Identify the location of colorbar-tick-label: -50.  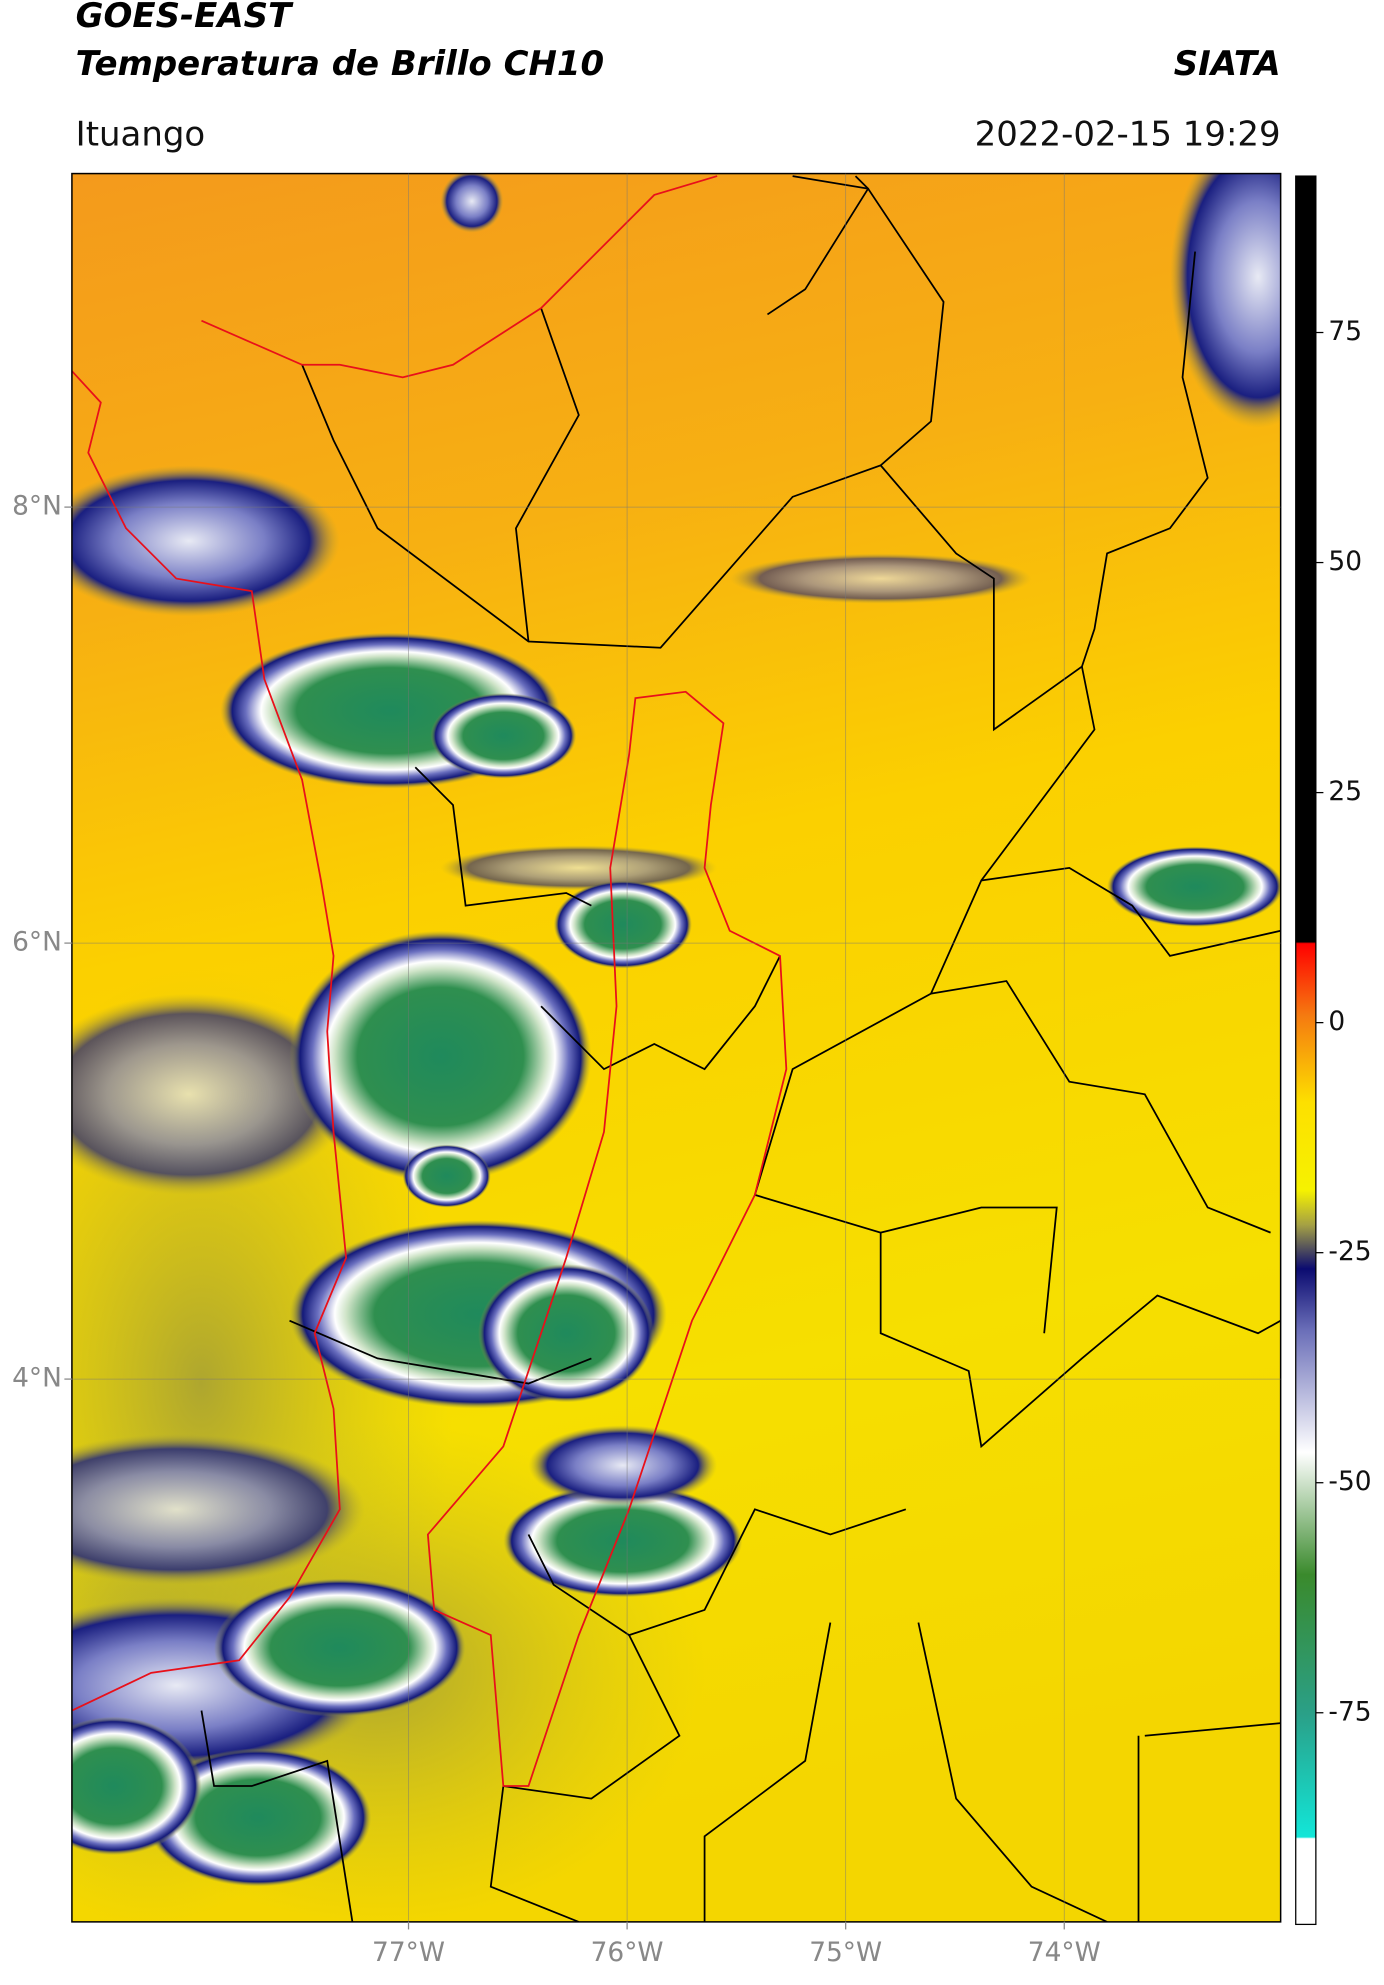
(1349, 1481).